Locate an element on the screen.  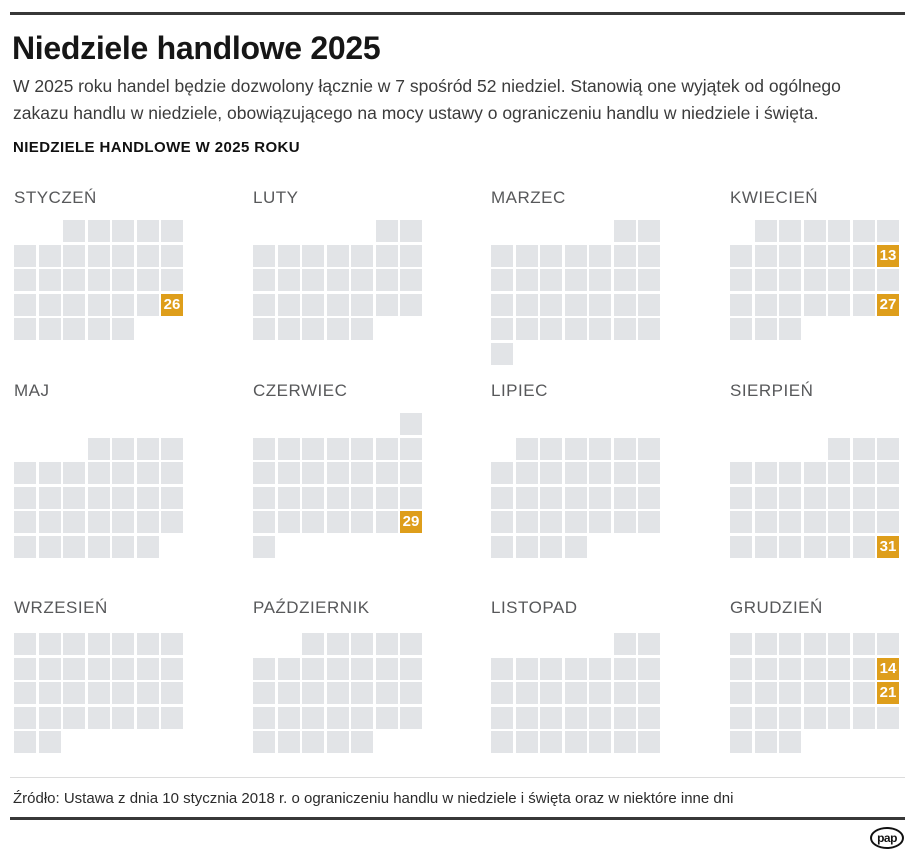
month-11: LISTOPAD is located at coordinates (577, 676).